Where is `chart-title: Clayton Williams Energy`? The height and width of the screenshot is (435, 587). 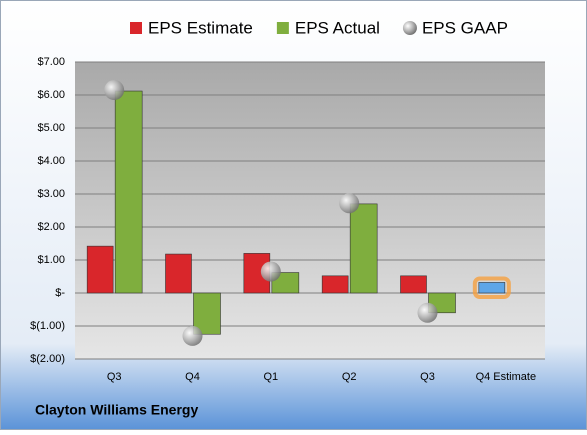 chart-title: Clayton Williams Energy is located at coordinates (116, 410).